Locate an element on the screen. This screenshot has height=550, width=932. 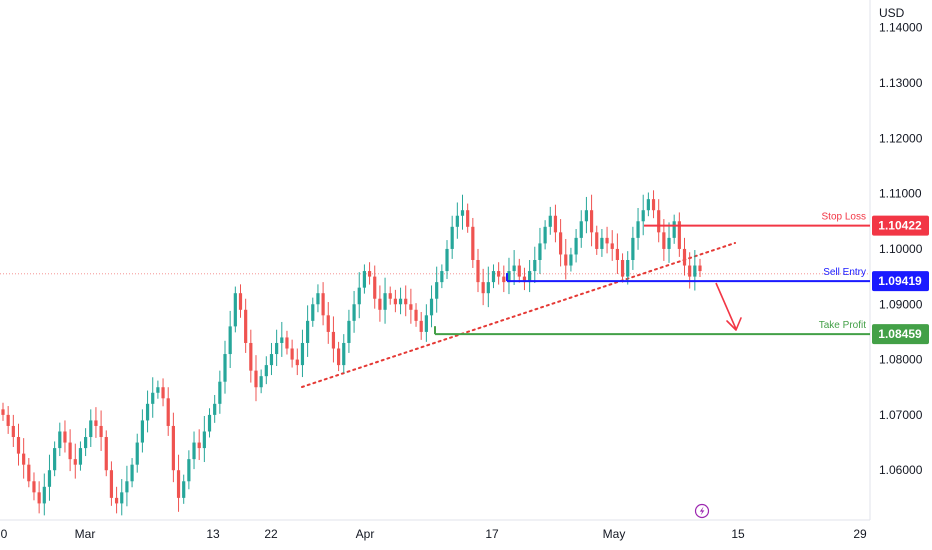
time-tick-label: Apr is located at coordinates (365, 534).